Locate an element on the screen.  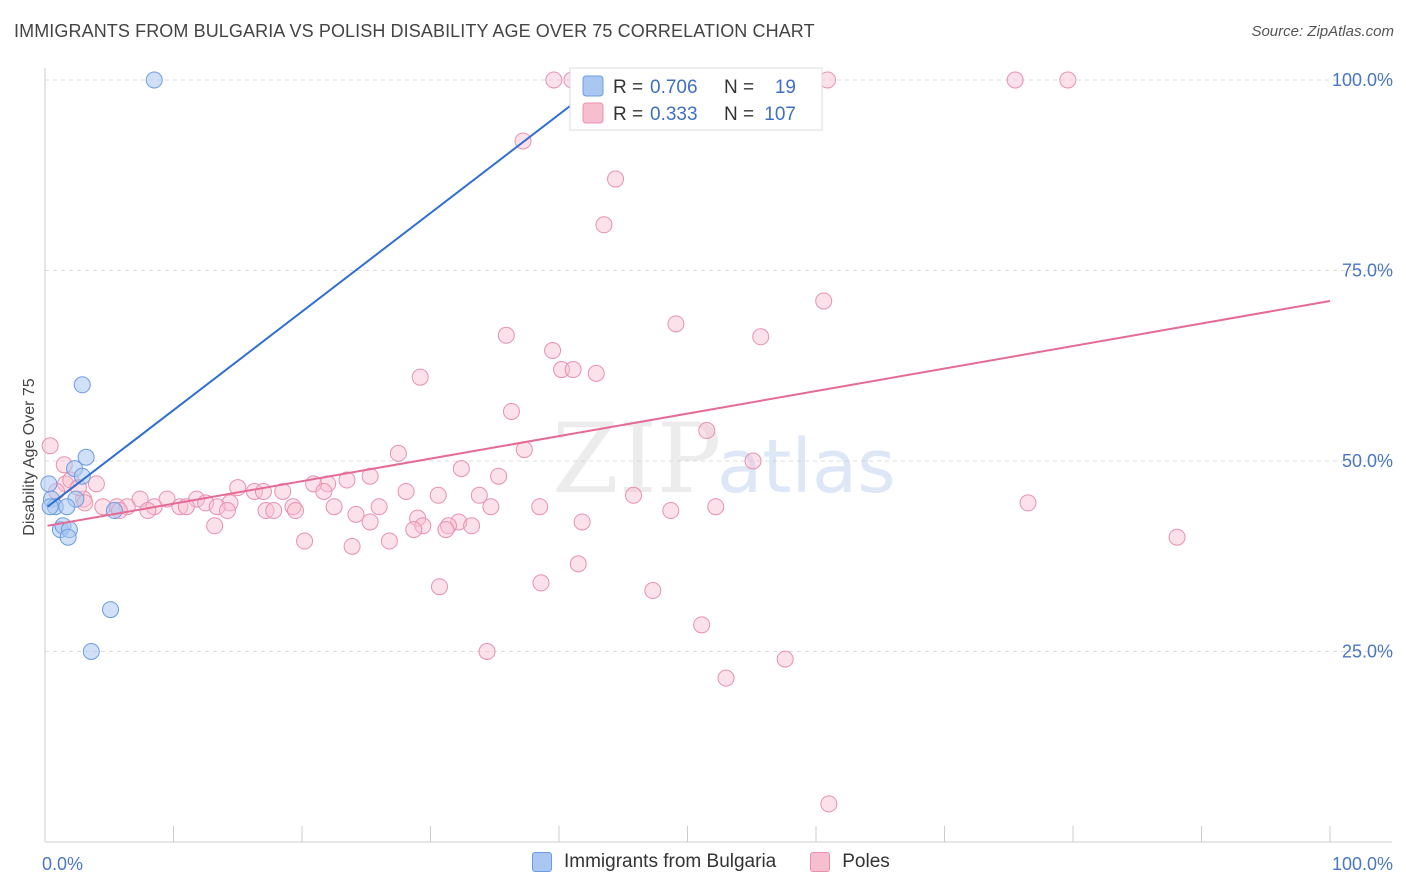
top-legend: R = 0.706 N = 19 R = 0.333 N = 107 is located at coordinates (696, 99).